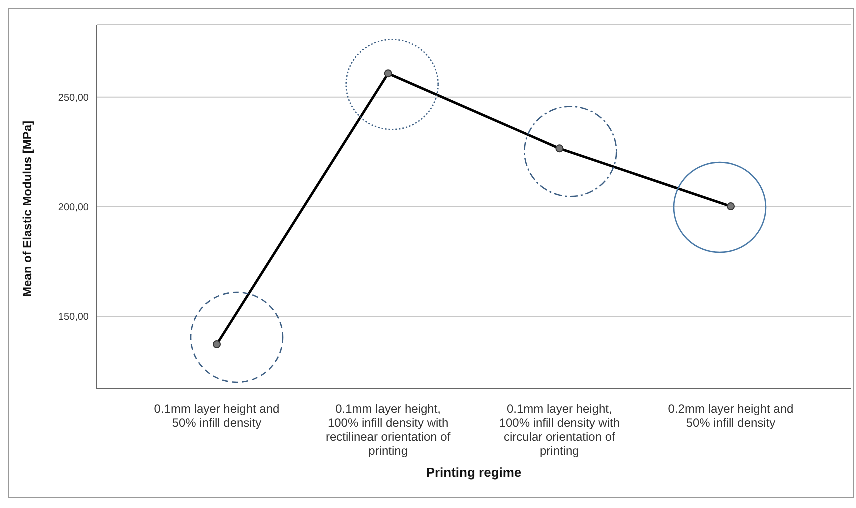 The width and height of the screenshot is (856, 508). I want to click on y-axis-title: Mean of Elastic Modulus [MPa], so click(27, 208).